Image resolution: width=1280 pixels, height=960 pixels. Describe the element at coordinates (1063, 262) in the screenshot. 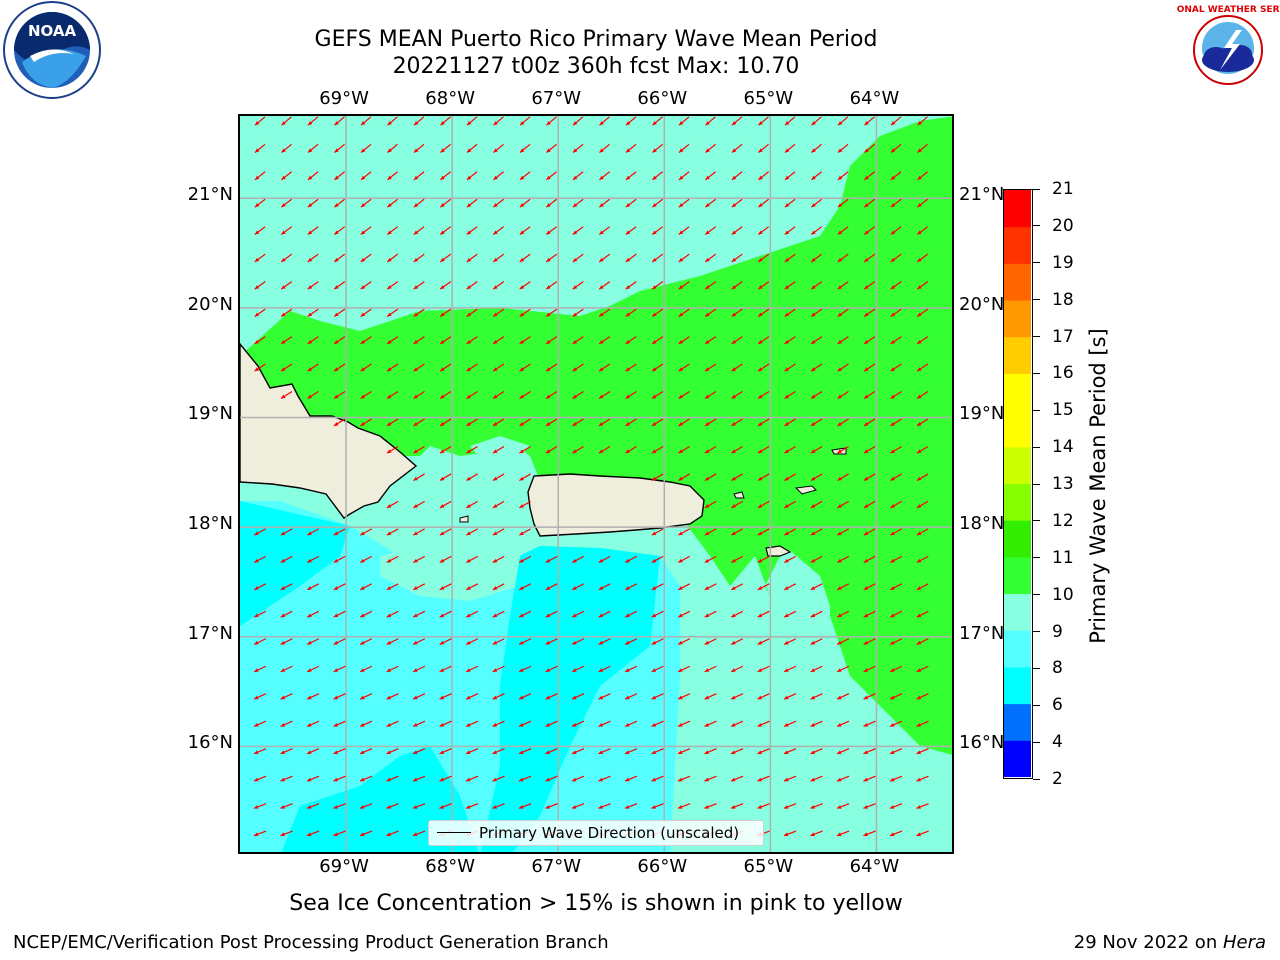

I see `colorbar-tick-label: 19` at that location.